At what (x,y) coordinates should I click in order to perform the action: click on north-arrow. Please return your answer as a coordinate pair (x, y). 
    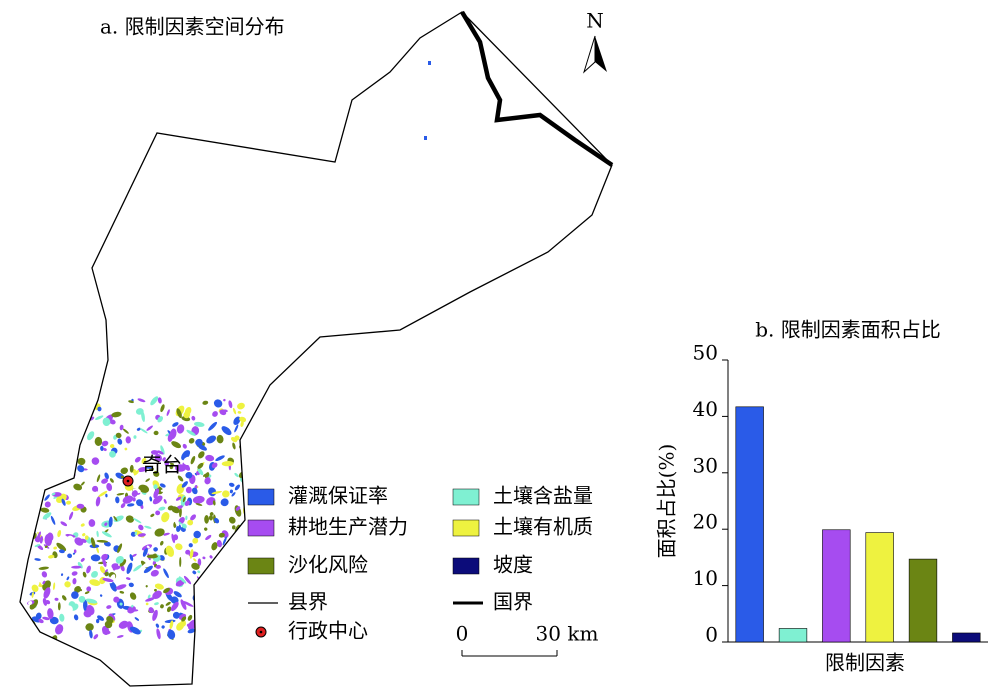
    Looking at the image, I should click on (601, 54).